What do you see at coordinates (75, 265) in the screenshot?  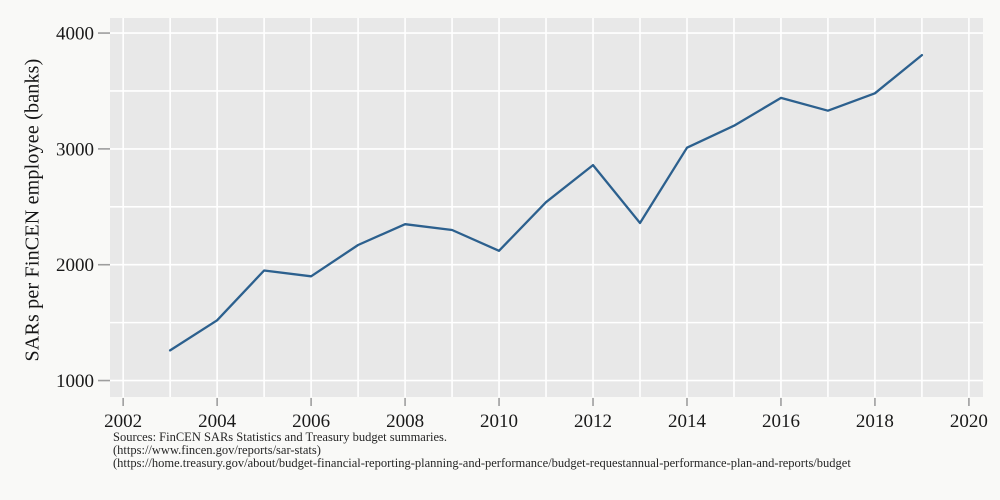 I see `y-tick-label: 2000` at bounding box center [75, 265].